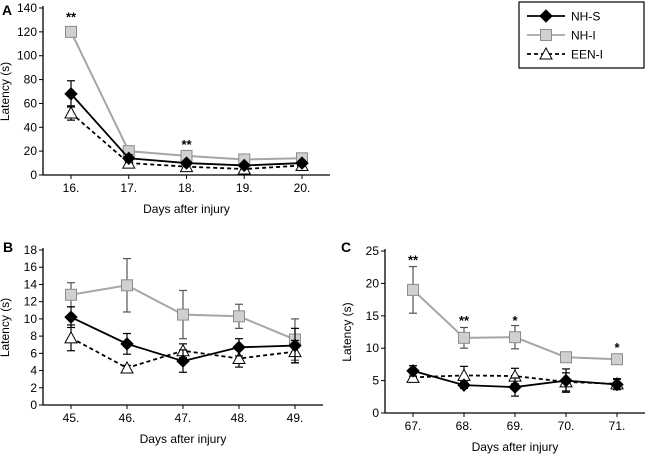  I want to click on legend-label-een-i: EEN-I, so click(587, 55).